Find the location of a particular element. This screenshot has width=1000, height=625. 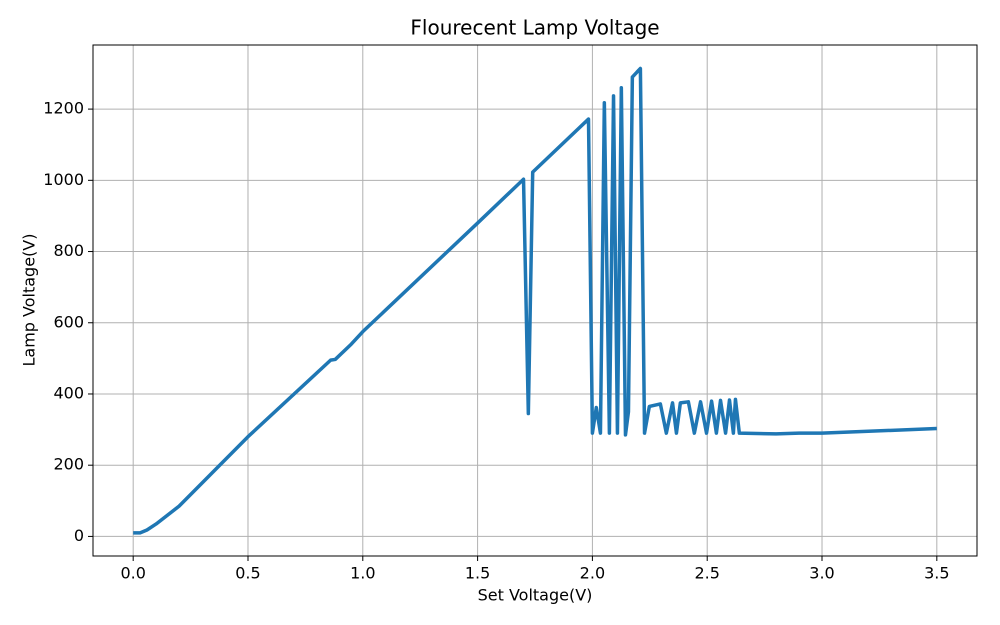

y-axis-label: Lamp Voltage(V) is located at coordinates (29, 300).